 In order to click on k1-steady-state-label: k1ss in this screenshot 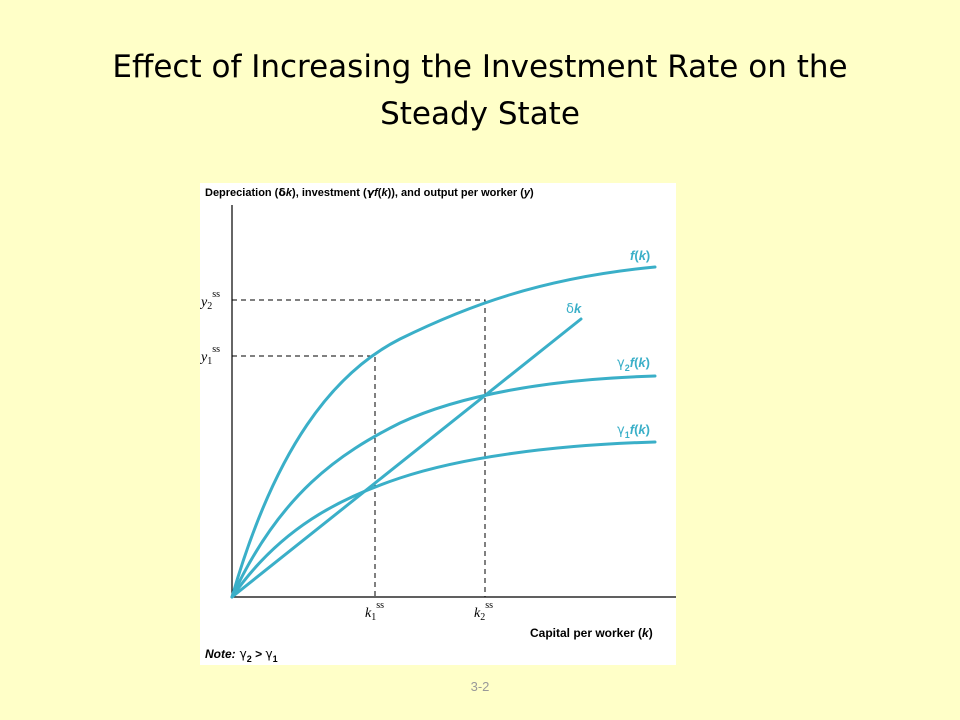, I will do `click(374, 611)`.